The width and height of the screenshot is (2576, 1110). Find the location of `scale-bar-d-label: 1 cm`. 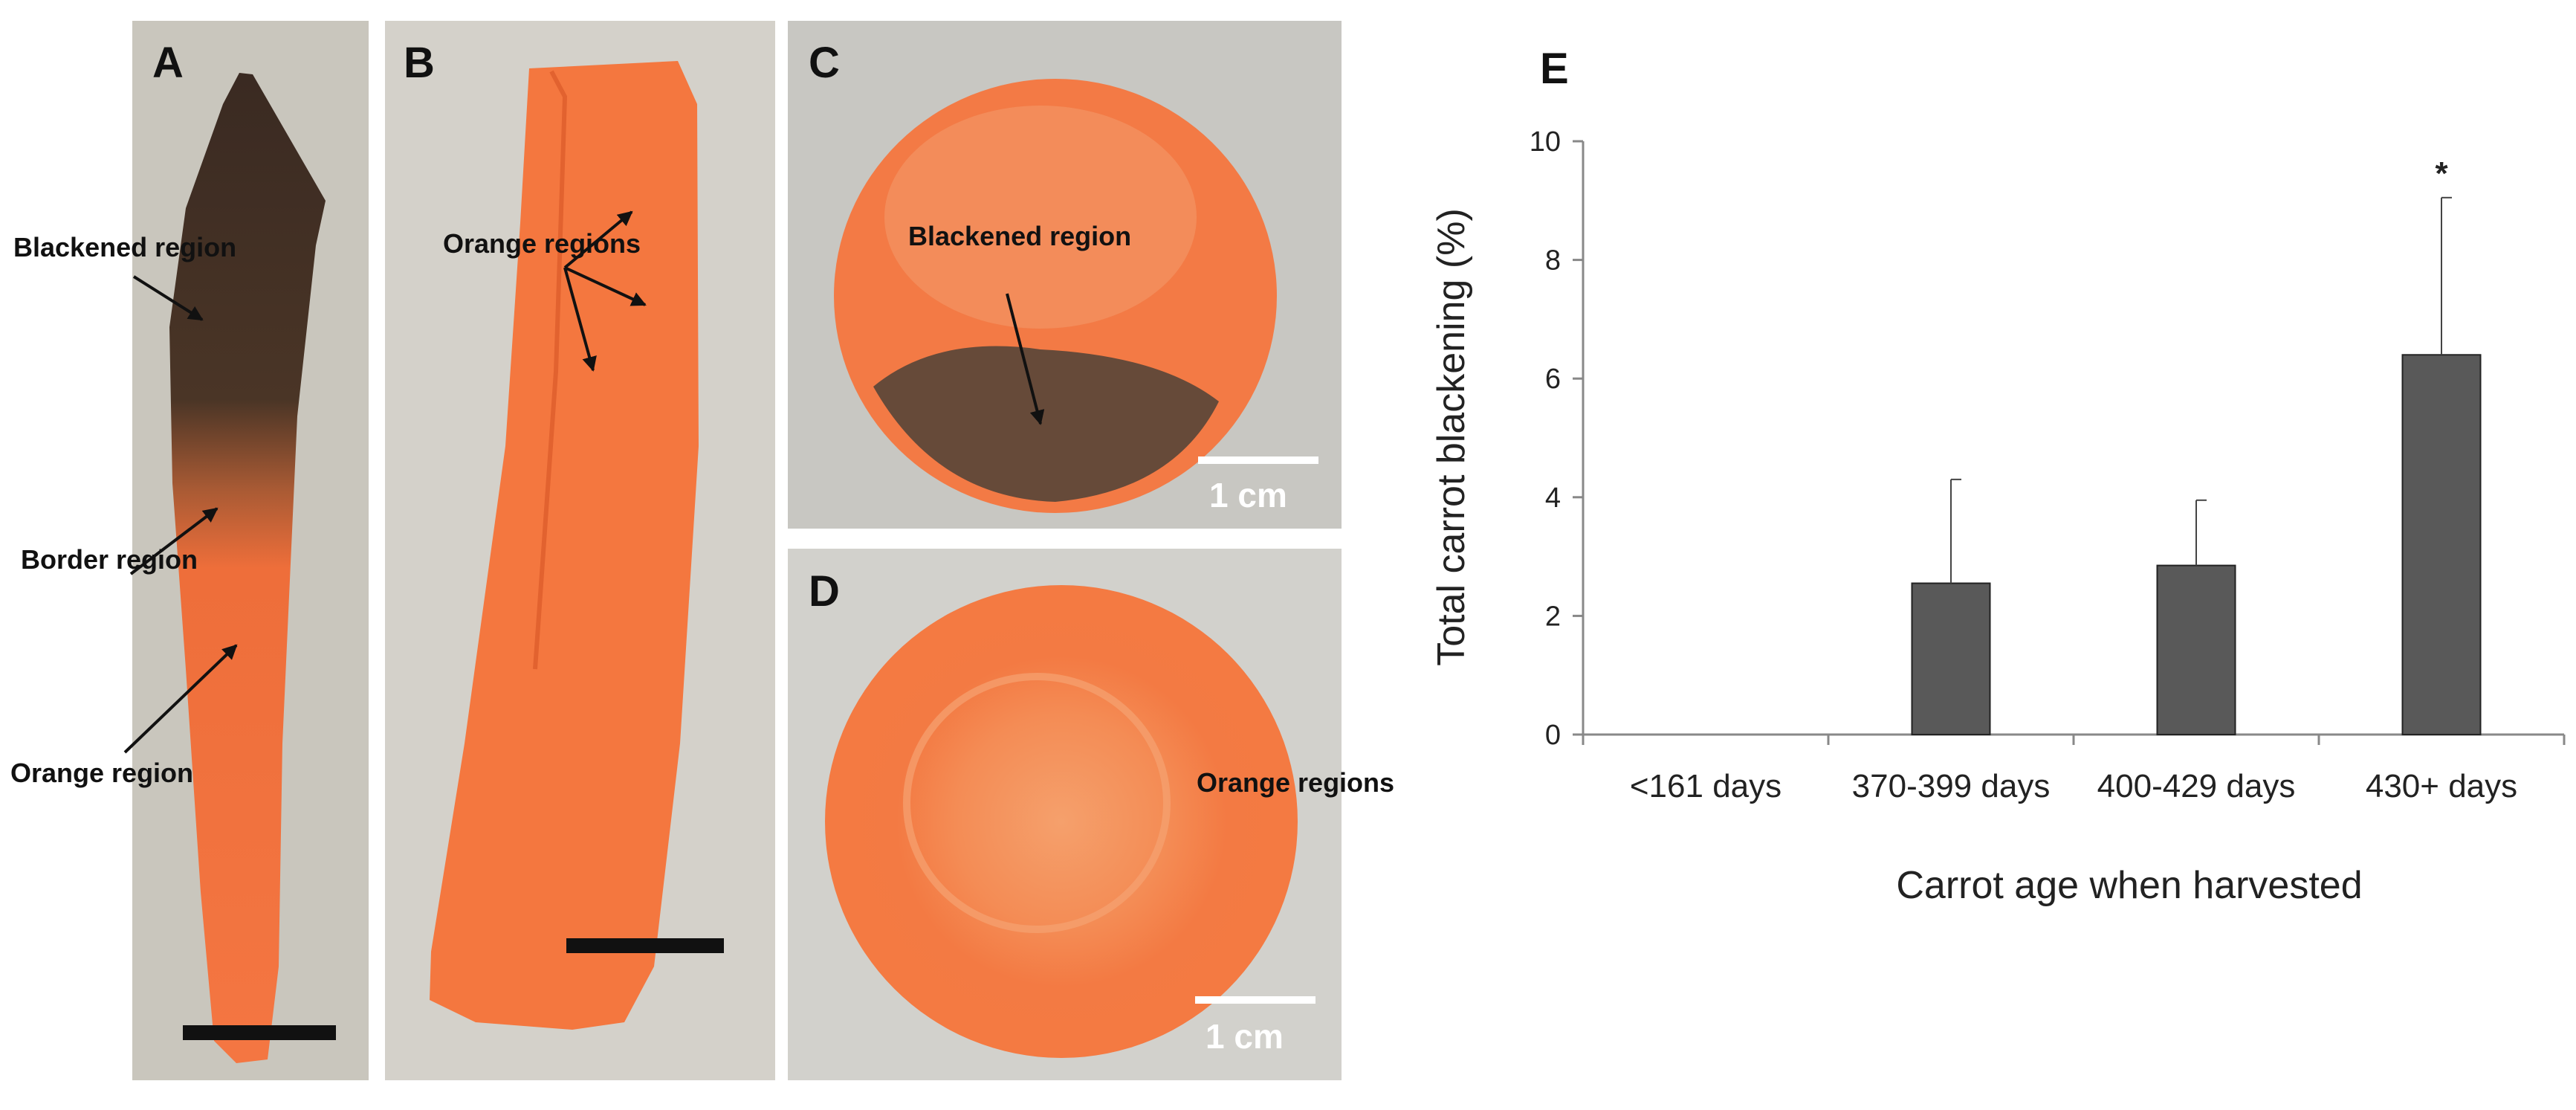

scale-bar-d-label: 1 cm is located at coordinates (1245, 1036).